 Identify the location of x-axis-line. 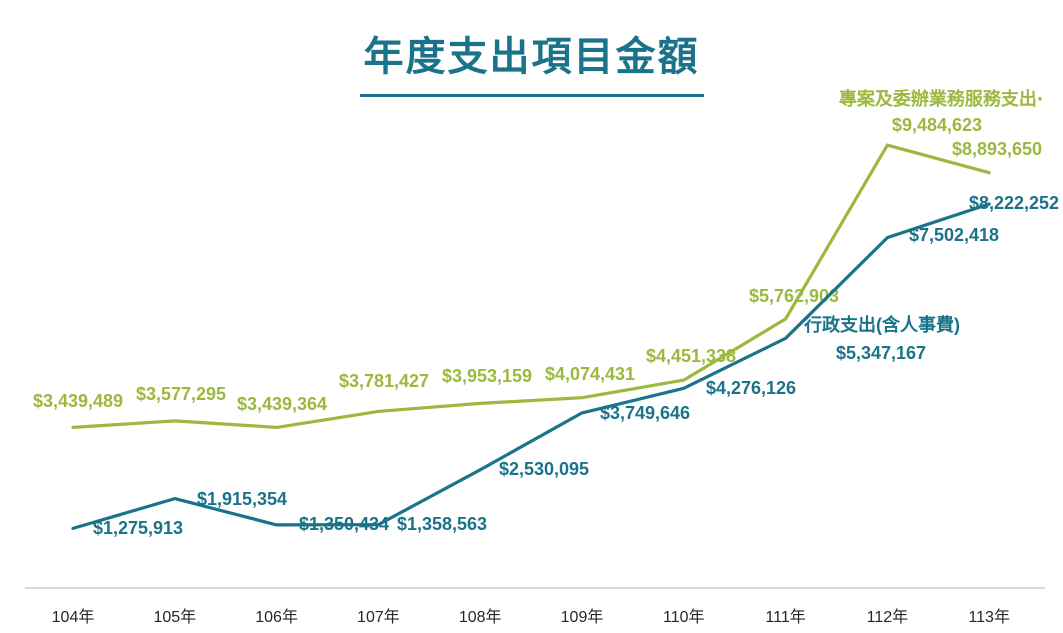
(535, 588).